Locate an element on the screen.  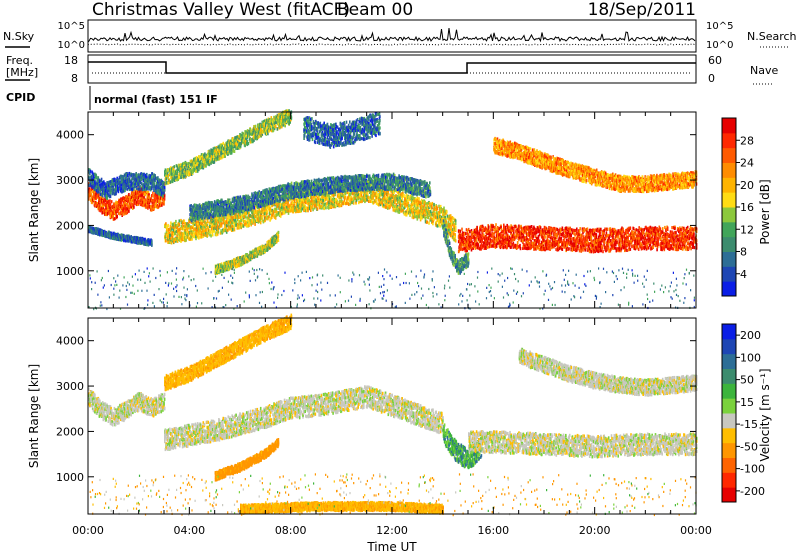
noise-left-tick-top: 10^5 is located at coordinates (71, 26).